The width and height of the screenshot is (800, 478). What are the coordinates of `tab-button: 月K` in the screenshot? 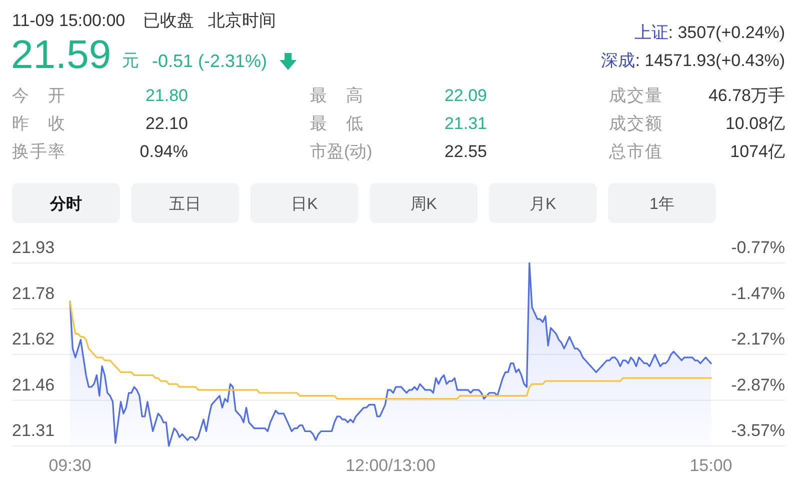 It's located at (542, 203).